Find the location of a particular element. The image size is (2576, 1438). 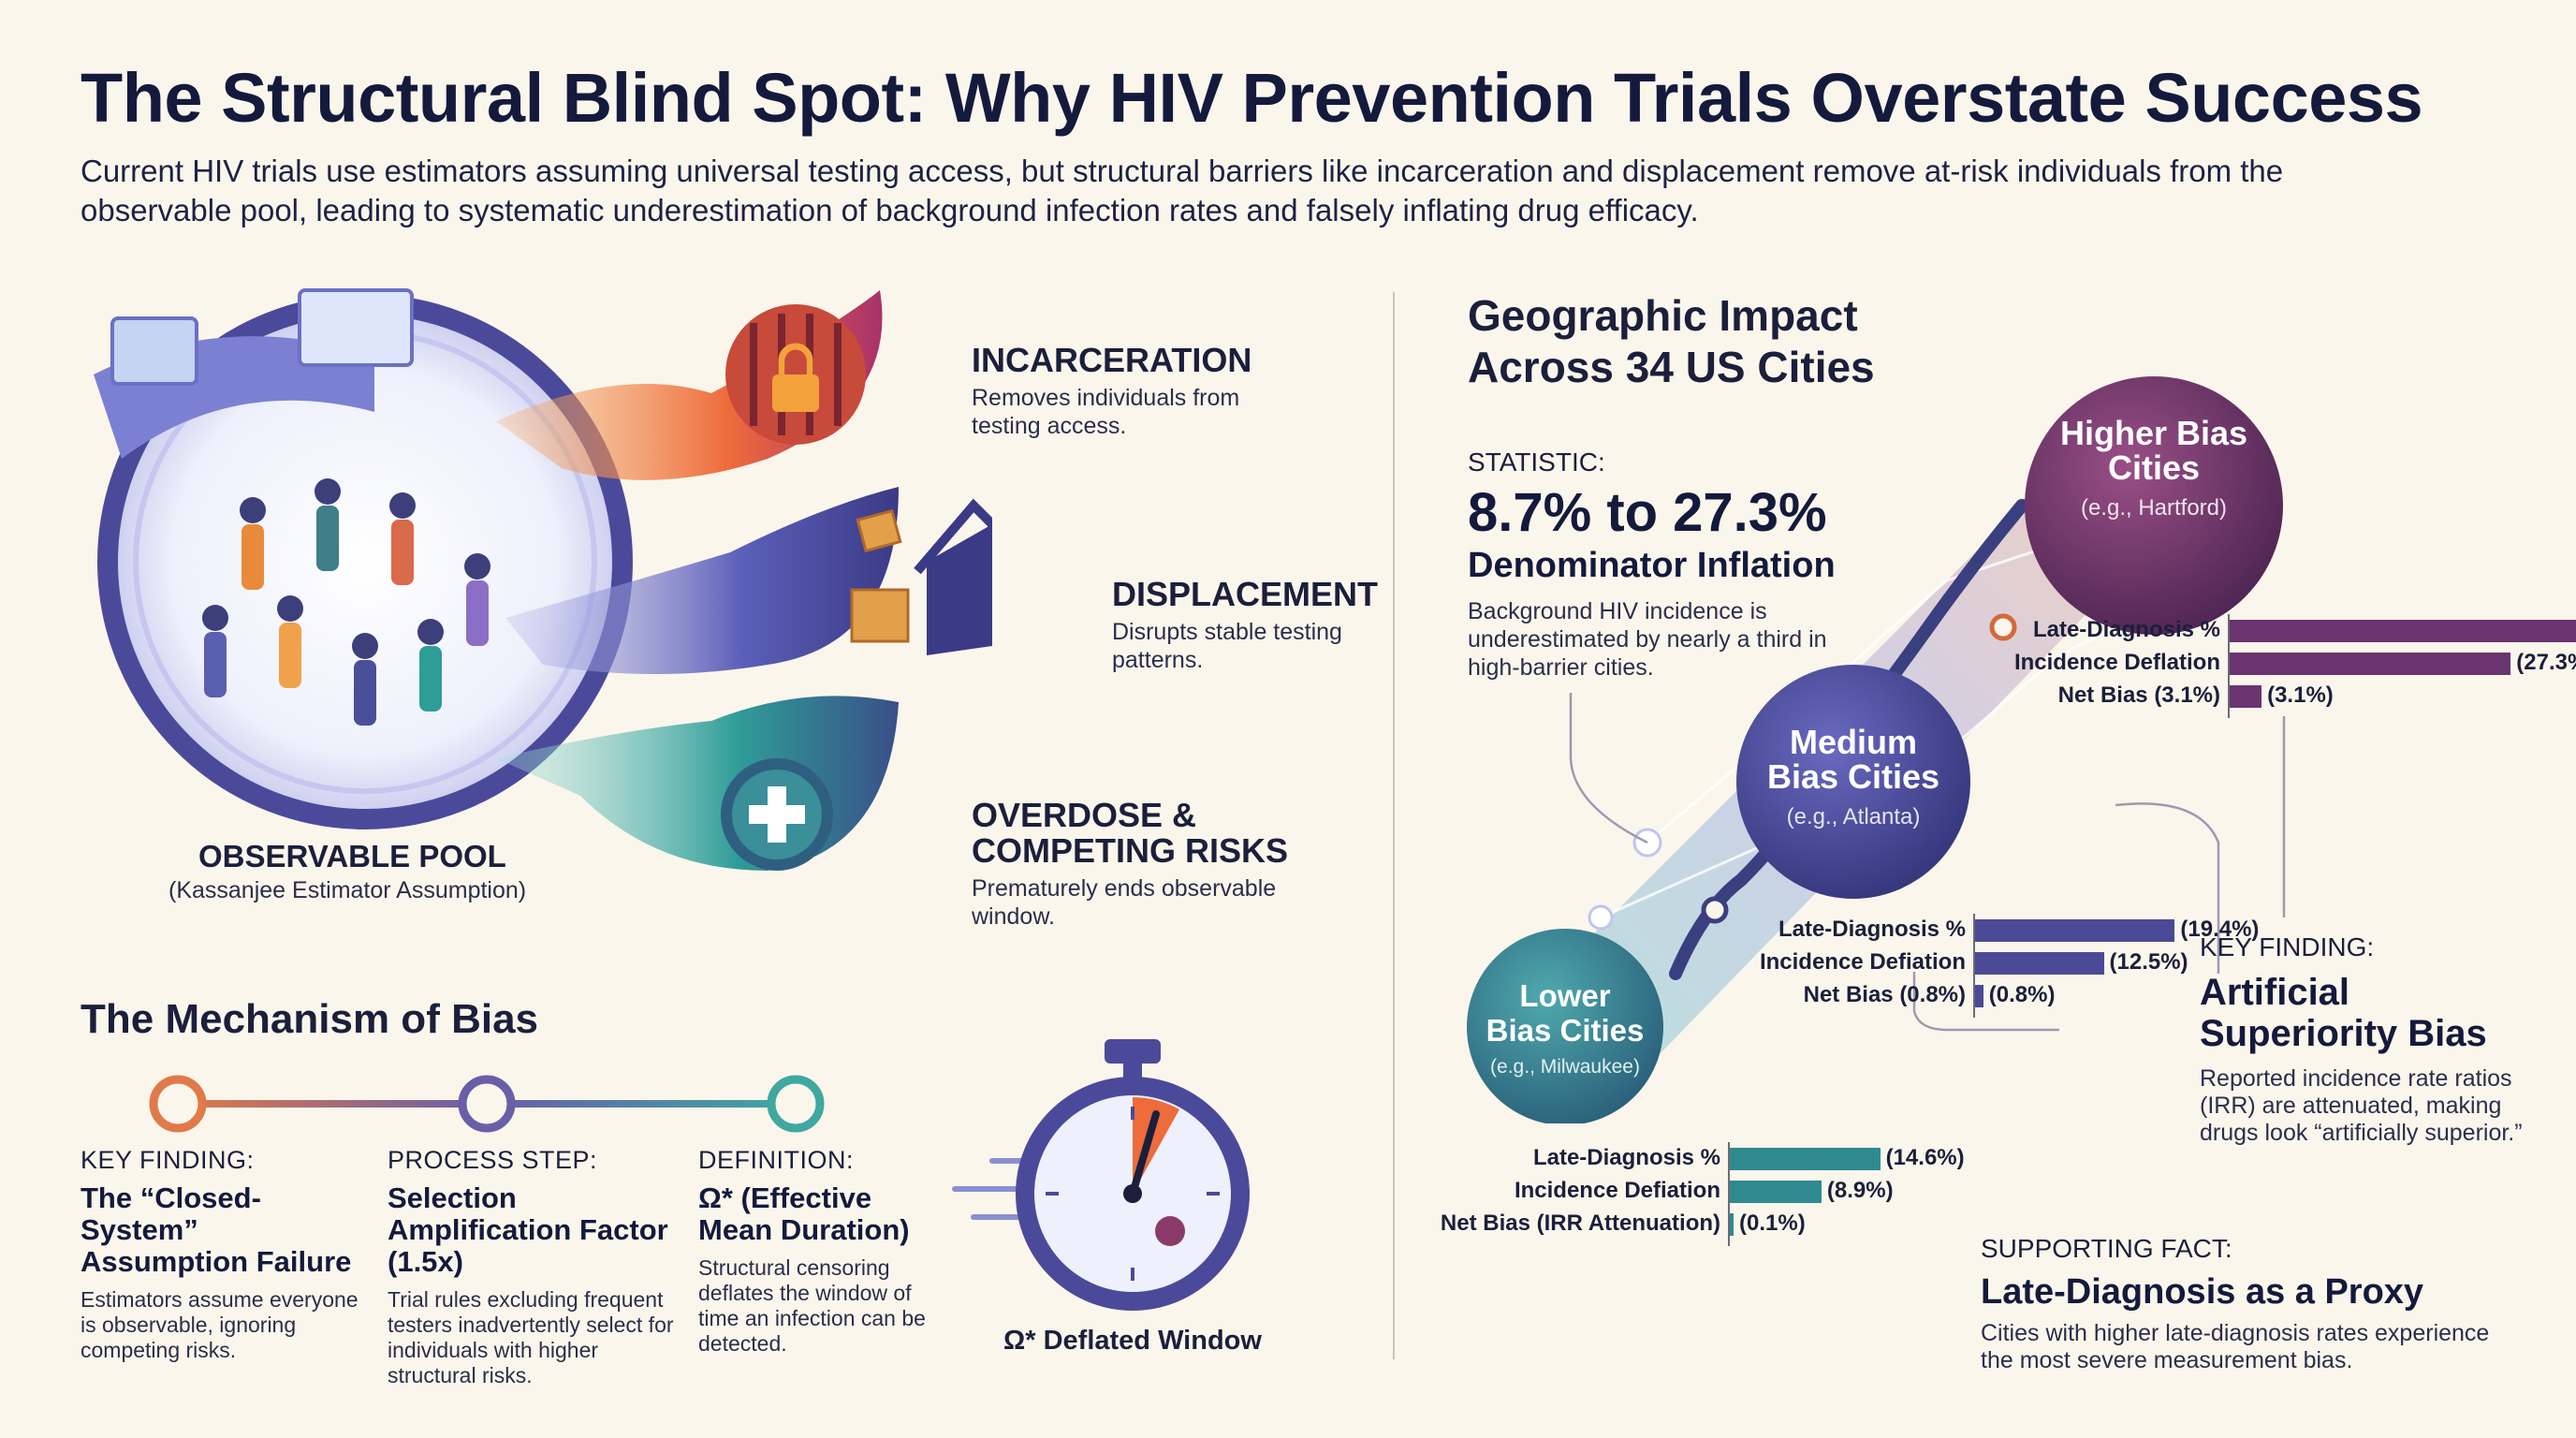

node-title-line: Medium is located at coordinates (1853, 742).